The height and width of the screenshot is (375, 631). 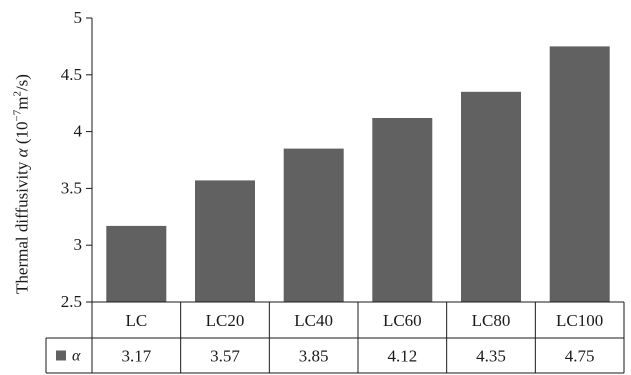 What do you see at coordinates (402, 320) in the screenshot?
I see `category-label: LC60` at bounding box center [402, 320].